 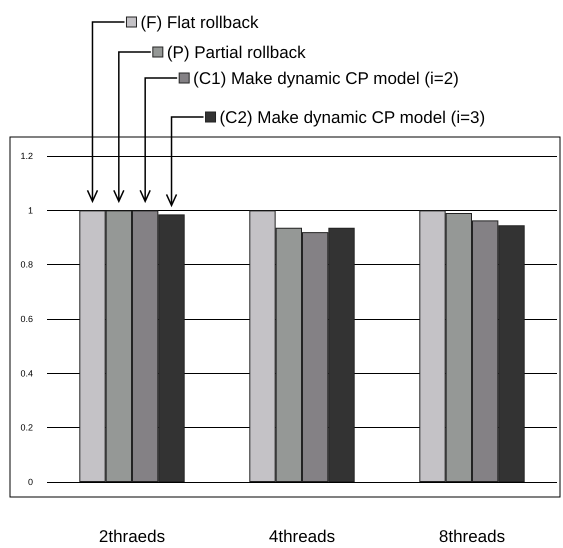 What do you see at coordinates (30, 482) in the screenshot?
I see `y-tick-label: 0` at bounding box center [30, 482].